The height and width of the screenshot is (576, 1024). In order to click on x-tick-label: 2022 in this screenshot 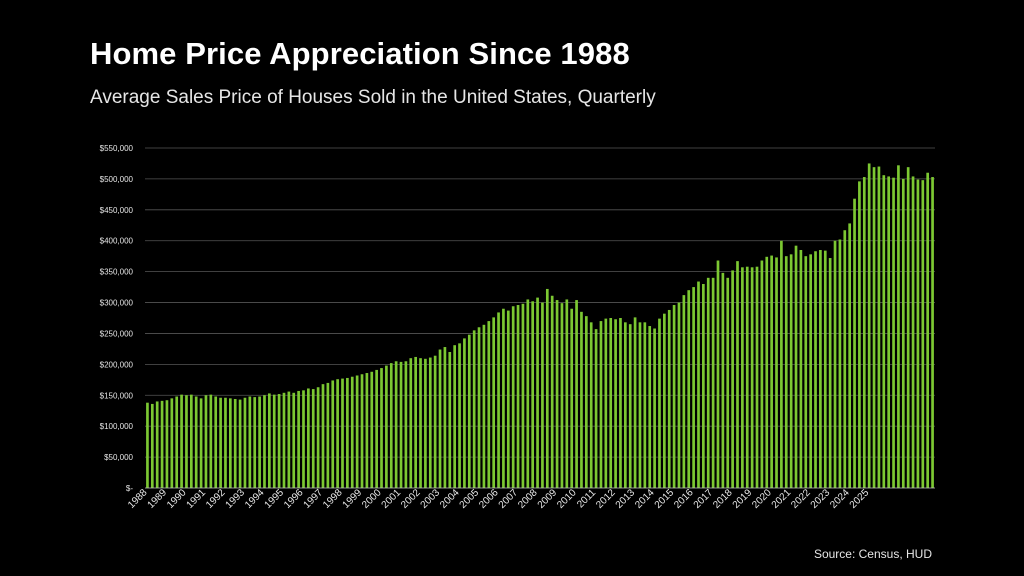, I will do `click(801, 499)`.